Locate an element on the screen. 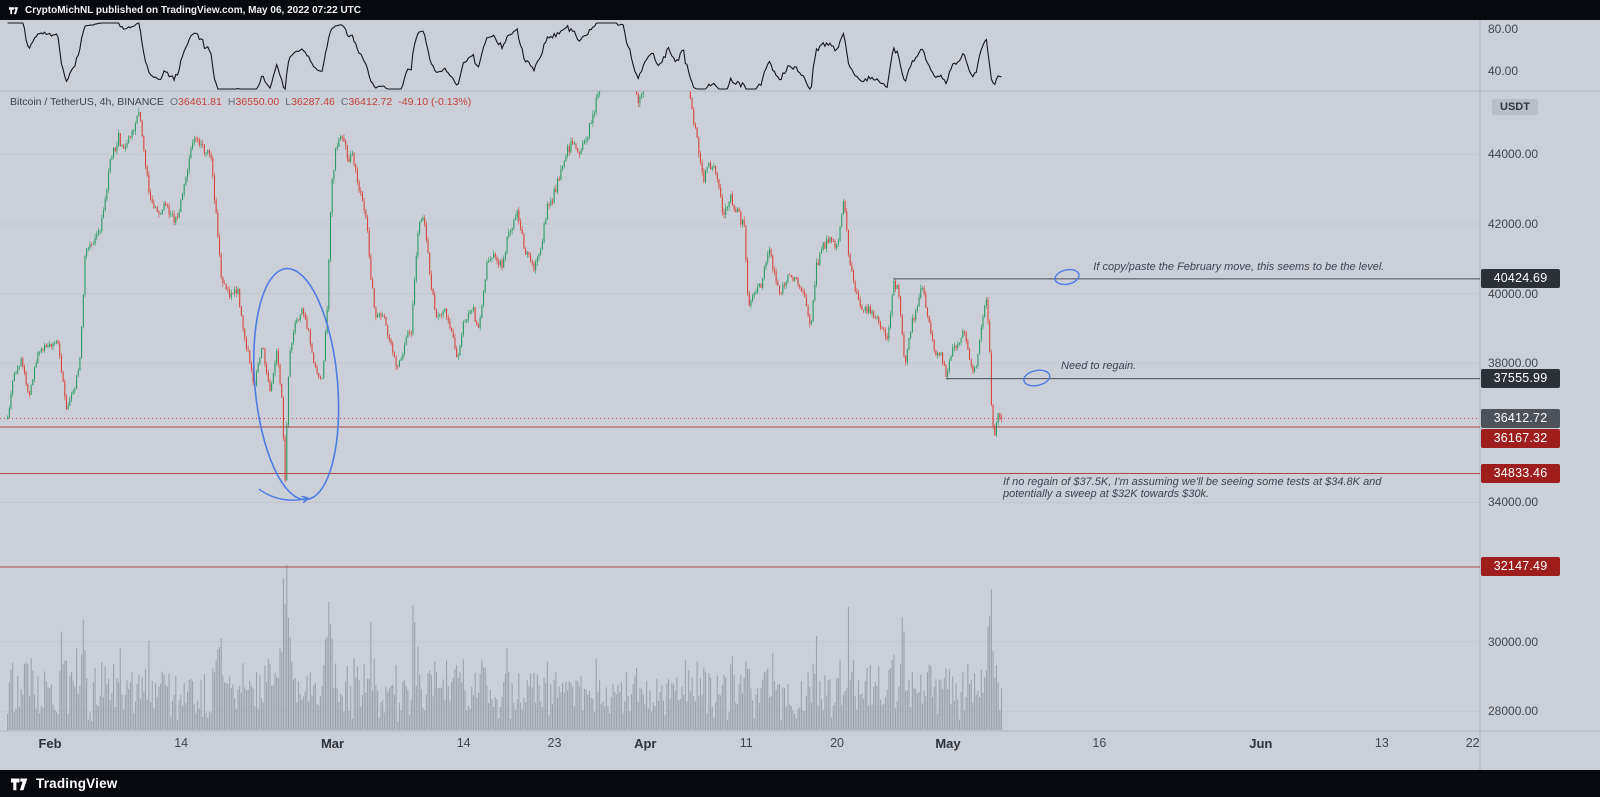 The width and height of the screenshot is (1600, 797). quote-currency-badge: USDT is located at coordinates (1515, 107).